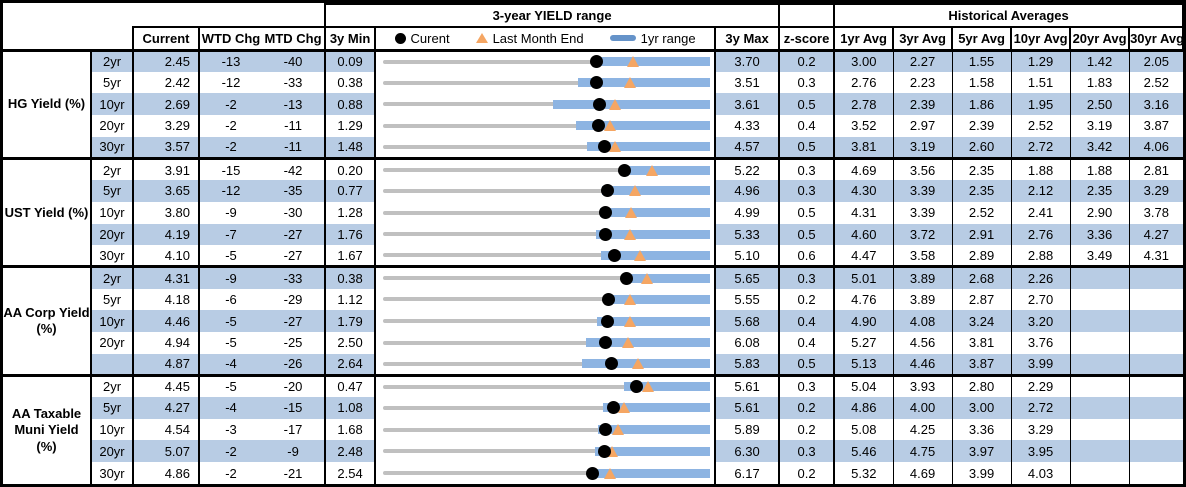 Image resolution: width=1186 pixels, height=487 pixels. I want to click on table-row: 5yr 4.27 -4 -15 1.08 5.61 0.2 4.86 4.00 3.00 2.72, so click(593, 408).